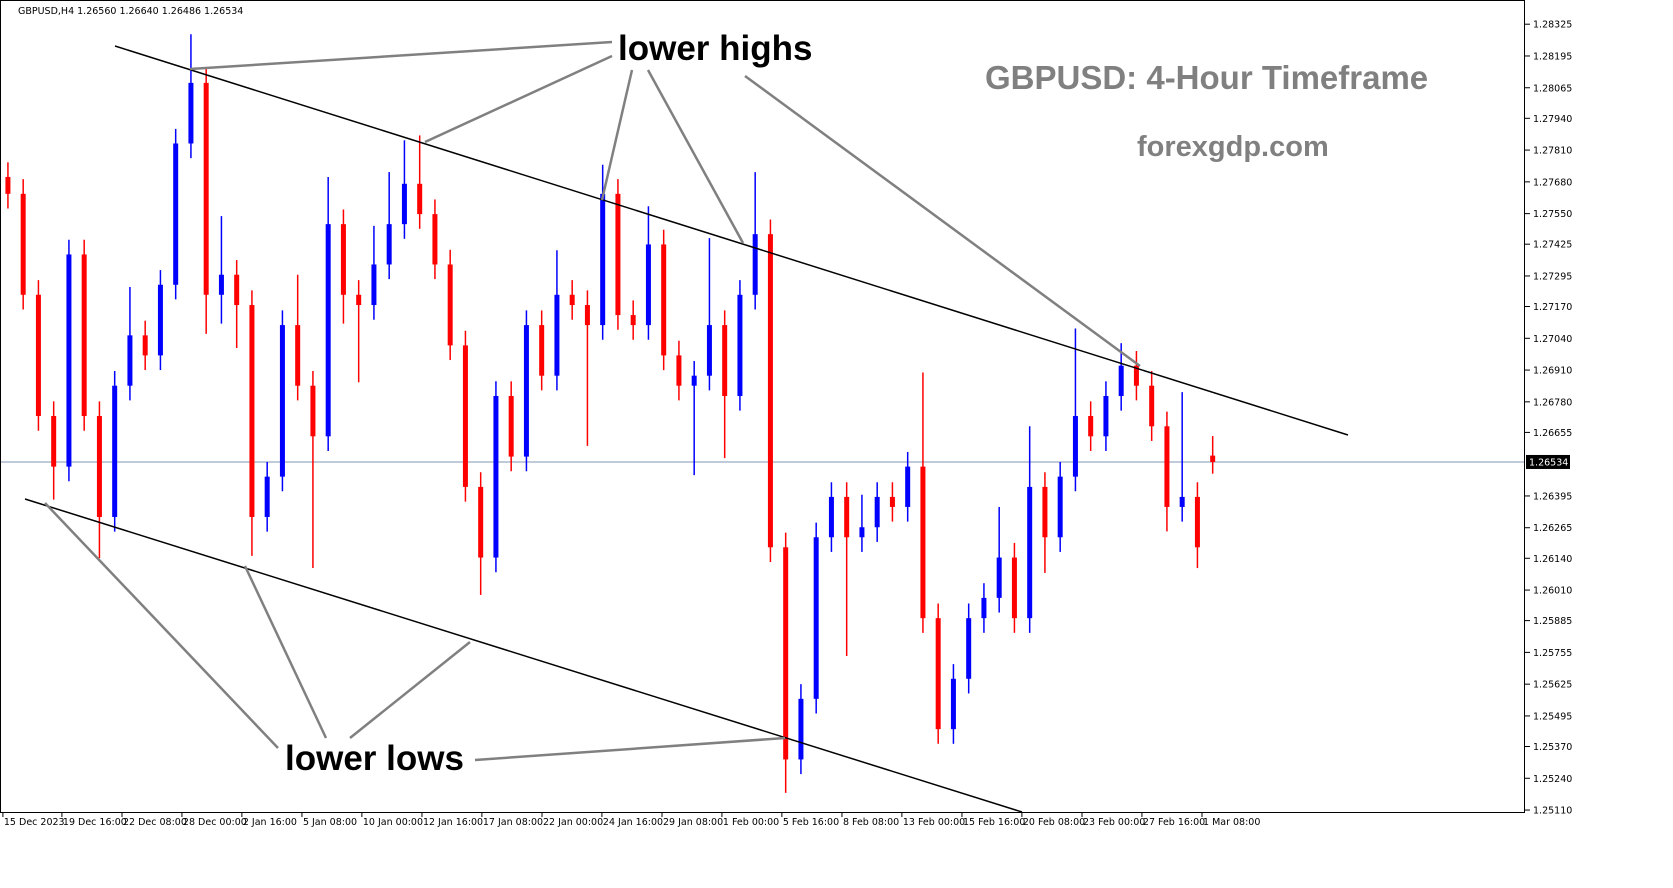  What do you see at coordinates (1552, 88) in the screenshot?
I see `y-tick-label: 1.28065` at bounding box center [1552, 88].